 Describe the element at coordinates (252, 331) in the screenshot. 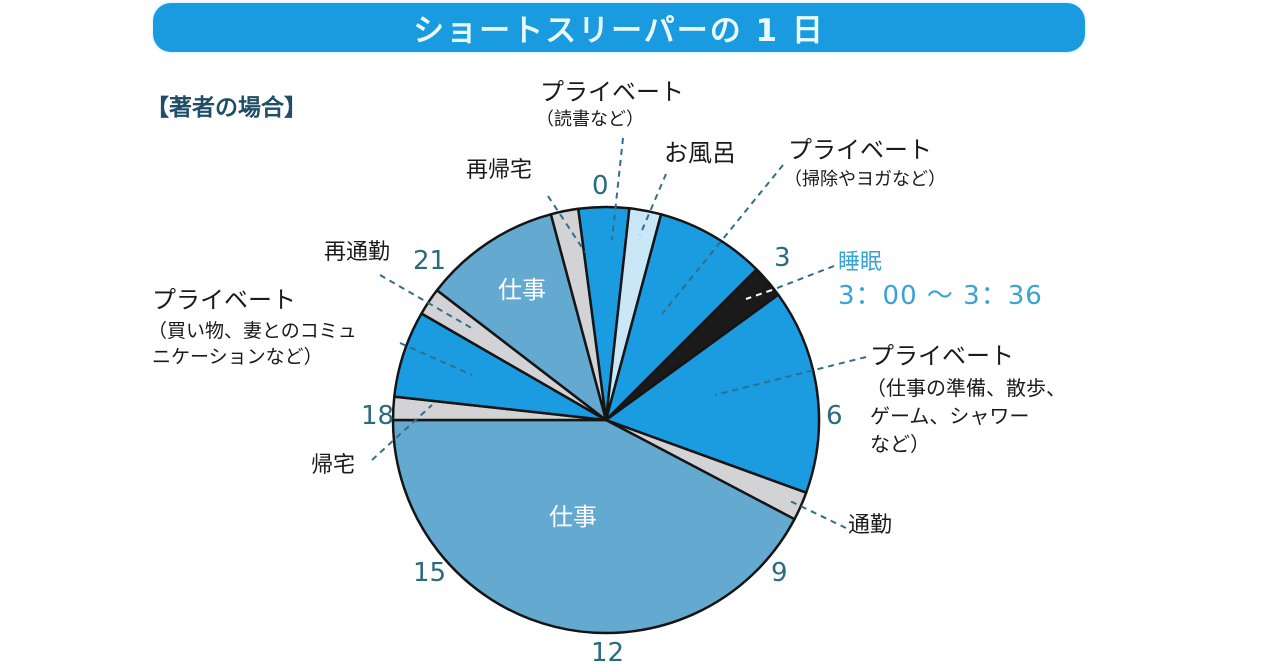

I see `label-private-shopping-sub-1: （買い物、妻とのコミュ` at that location.